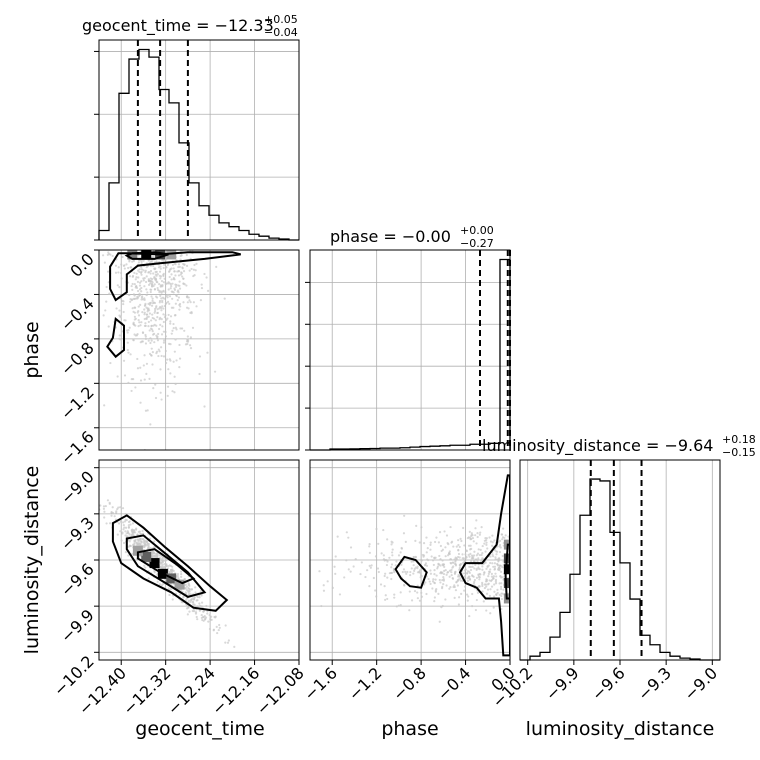 Image resolution: width=760 pixels, height=760 pixels. Describe the element at coordinates (410, 560) in the screenshot. I see `panel-luminosity_distance_vs_phase-frame` at that location.